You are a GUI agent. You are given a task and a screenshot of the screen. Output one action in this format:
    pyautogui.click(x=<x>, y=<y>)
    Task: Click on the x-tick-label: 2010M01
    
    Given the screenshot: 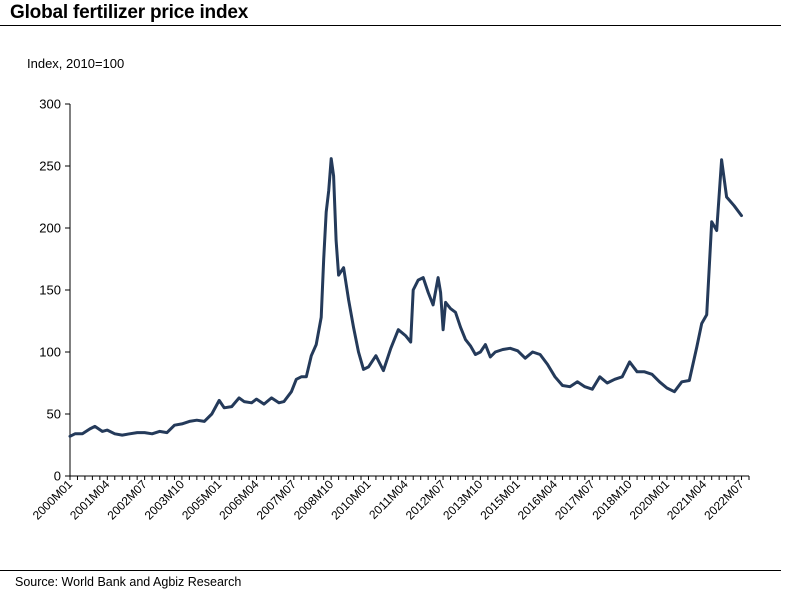 What is the action you would take?
    pyautogui.click(x=351, y=500)
    